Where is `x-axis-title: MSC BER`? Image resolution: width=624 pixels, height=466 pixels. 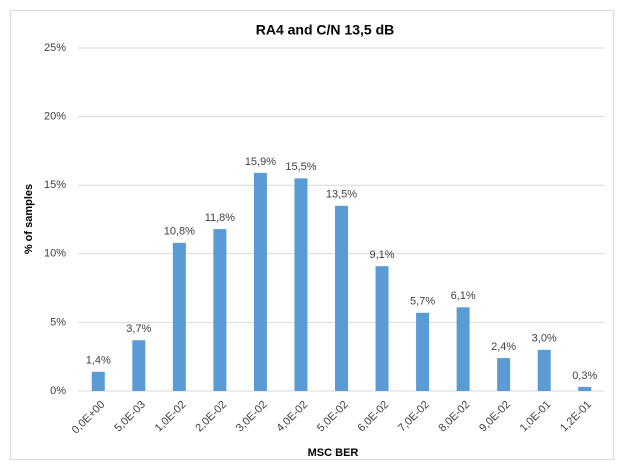
x-axis-title: MSC BER is located at coordinates (333, 453).